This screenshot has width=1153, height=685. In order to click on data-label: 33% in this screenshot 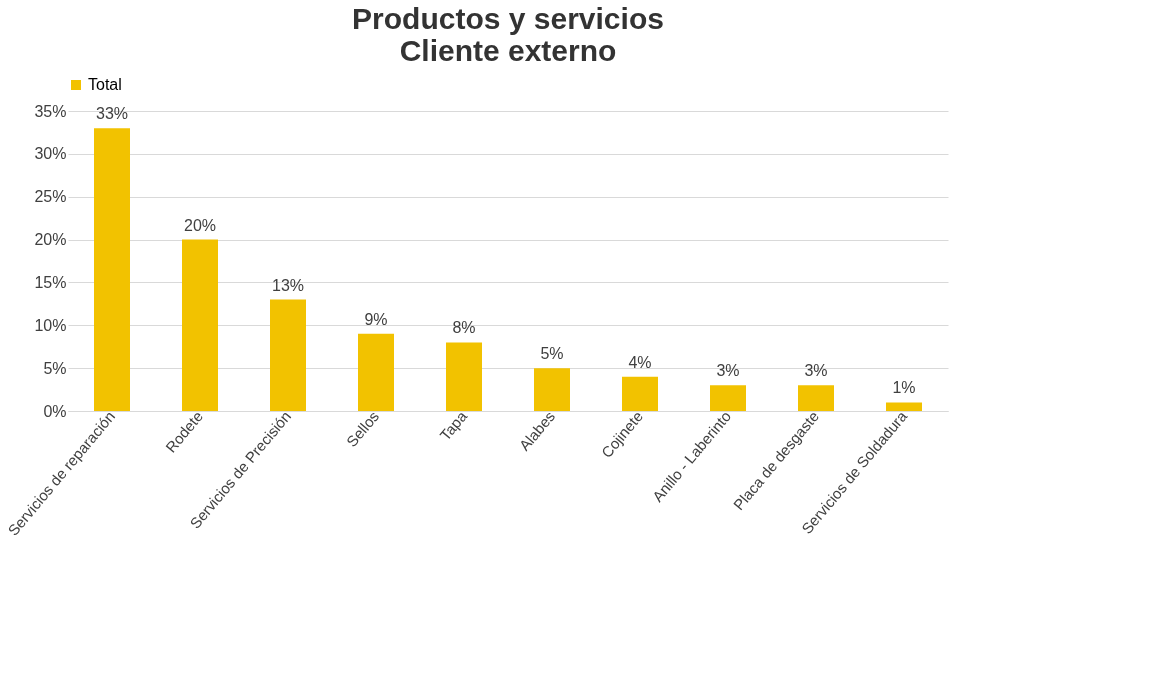, I will do `click(112, 114)`.